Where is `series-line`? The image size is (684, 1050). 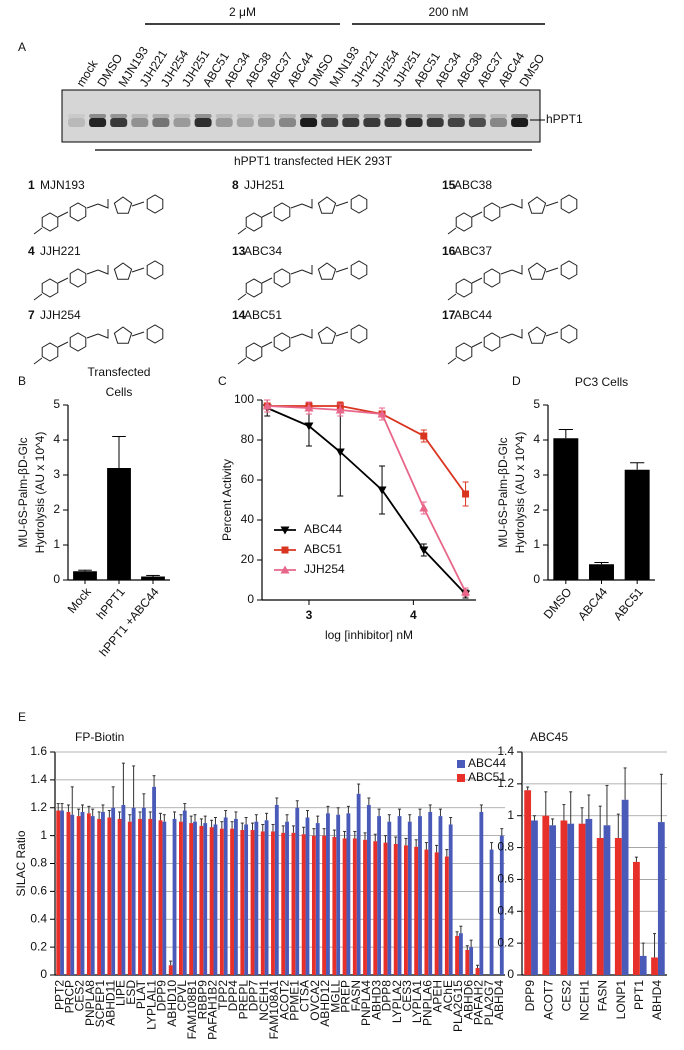 series-line is located at coordinates (367, 450).